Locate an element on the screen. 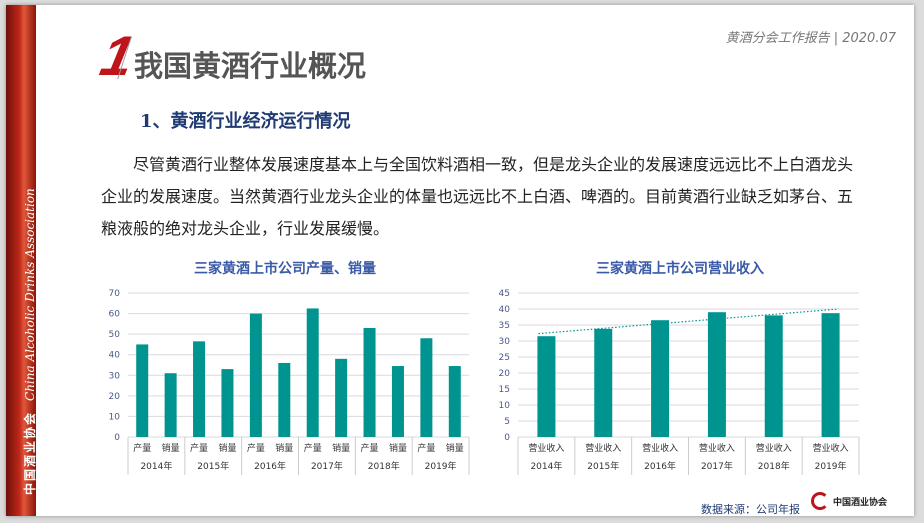  trendline is located at coordinates (688, 321).